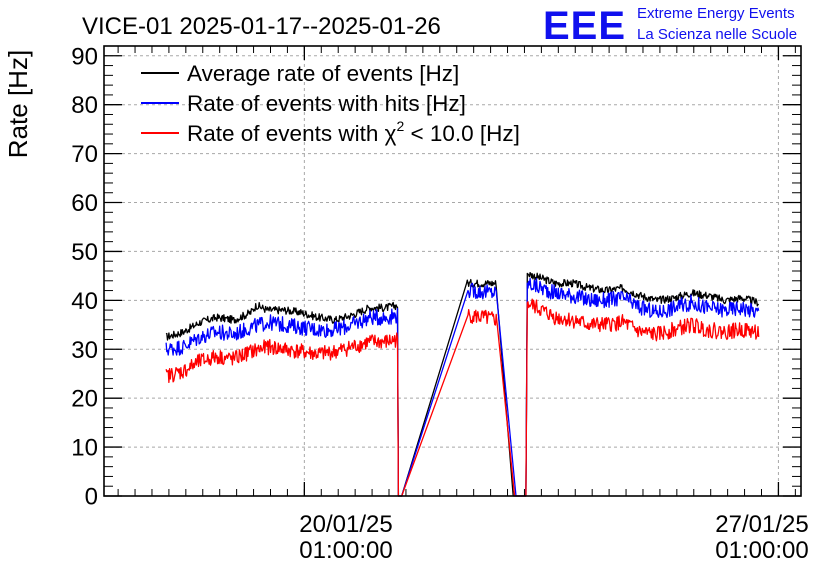 This screenshot has width=836, height=572. Describe the element at coordinates (400, 126) in the screenshot. I see `legend-chi2-sup: 2` at that location.